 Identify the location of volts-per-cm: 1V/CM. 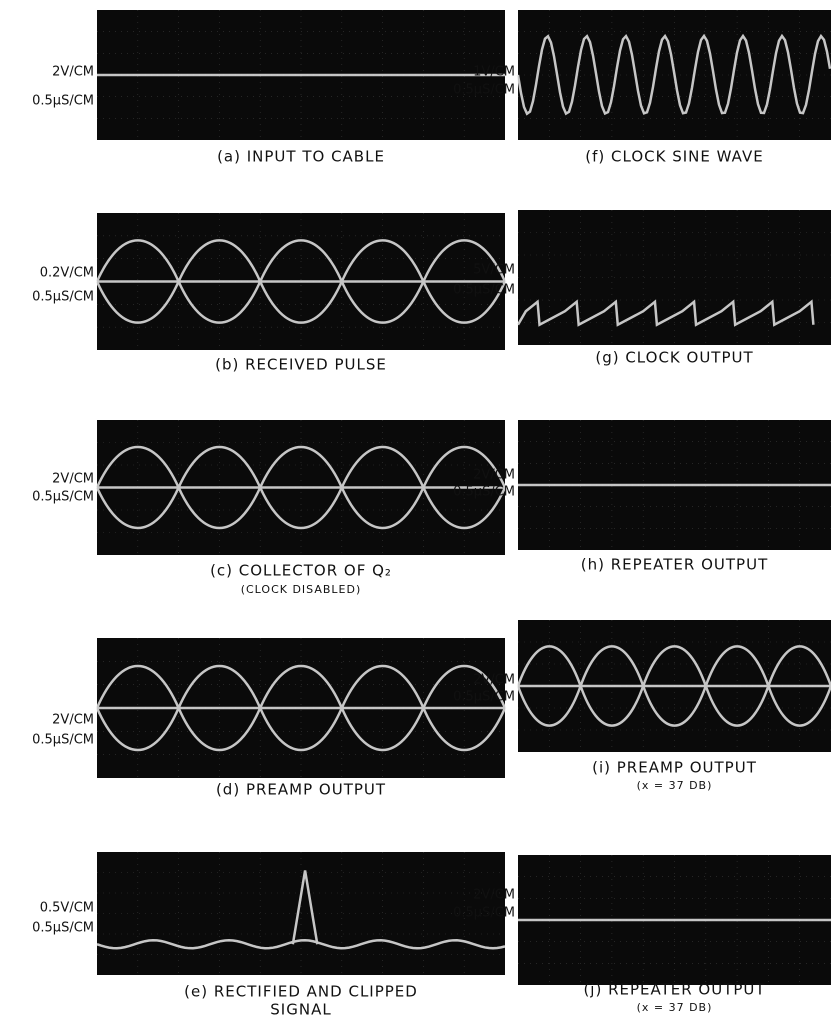
(494, 72).